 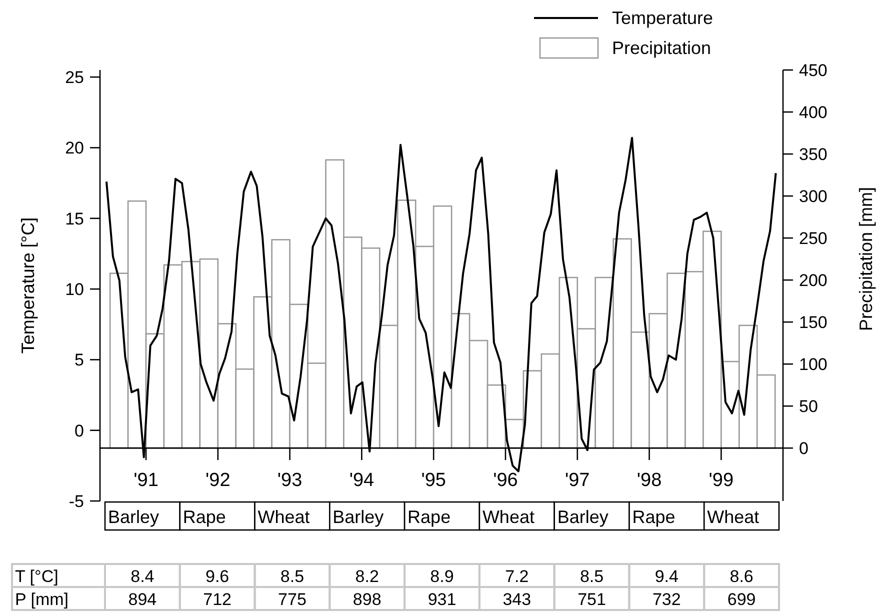 What do you see at coordinates (813, 280) in the screenshot?
I see `y2-tick-label: 200` at bounding box center [813, 280].